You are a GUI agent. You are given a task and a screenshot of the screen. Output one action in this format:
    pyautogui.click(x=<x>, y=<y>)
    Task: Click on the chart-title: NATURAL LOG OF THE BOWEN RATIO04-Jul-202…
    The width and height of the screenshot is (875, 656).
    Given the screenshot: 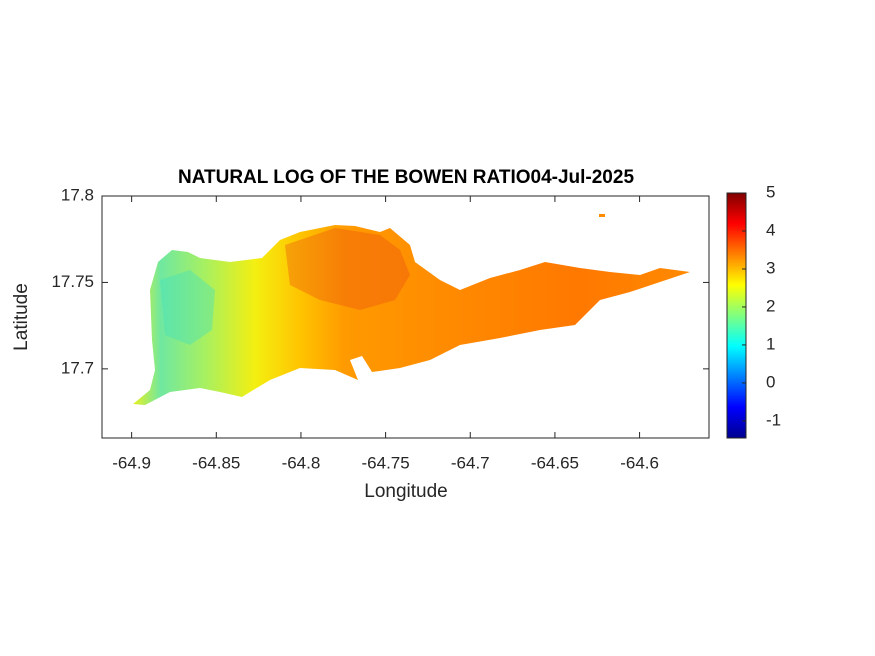 What is the action you would take?
    pyautogui.click(x=406, y=177)
    